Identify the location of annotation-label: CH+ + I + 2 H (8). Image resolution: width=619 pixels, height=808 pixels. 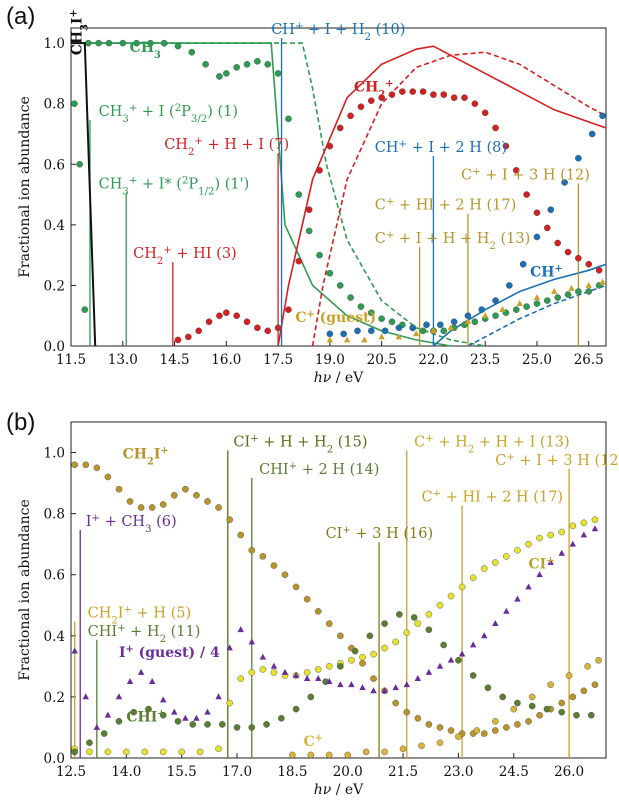
(441, 148).